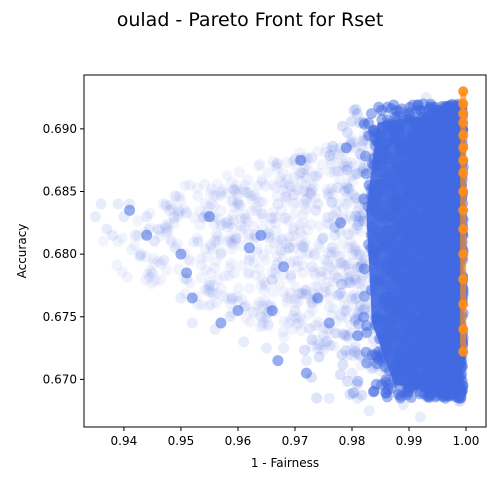 This screenshot has width=500, height=500. What do you see at coordinates (60, 129) in the screenshot?
I see `y-tick-label: 0.690` at bounding box center [60, 129].